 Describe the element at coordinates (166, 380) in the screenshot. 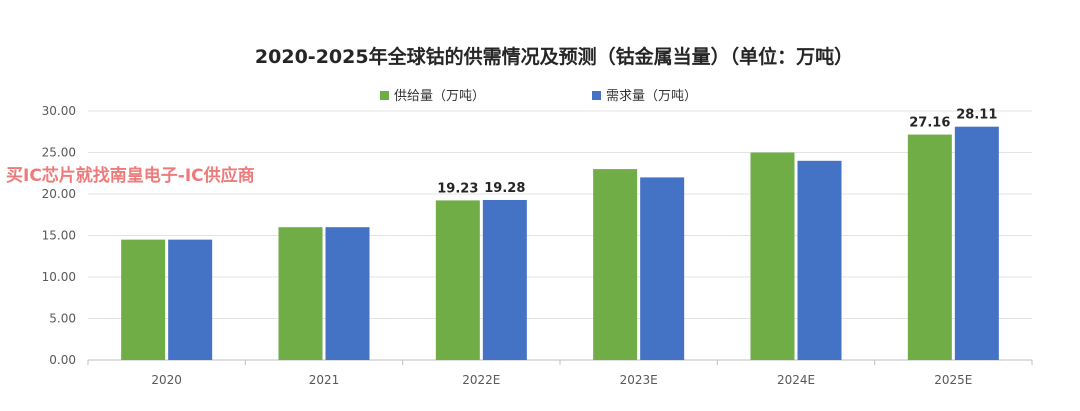

I see `x-tick-label: 2020` at that location.